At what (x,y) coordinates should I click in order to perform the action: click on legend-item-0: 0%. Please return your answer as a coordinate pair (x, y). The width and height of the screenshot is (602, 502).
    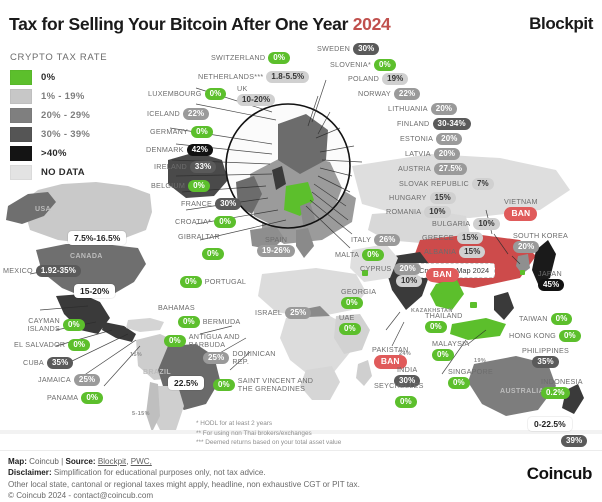
    Looking at the image, I should click on (85, 77).